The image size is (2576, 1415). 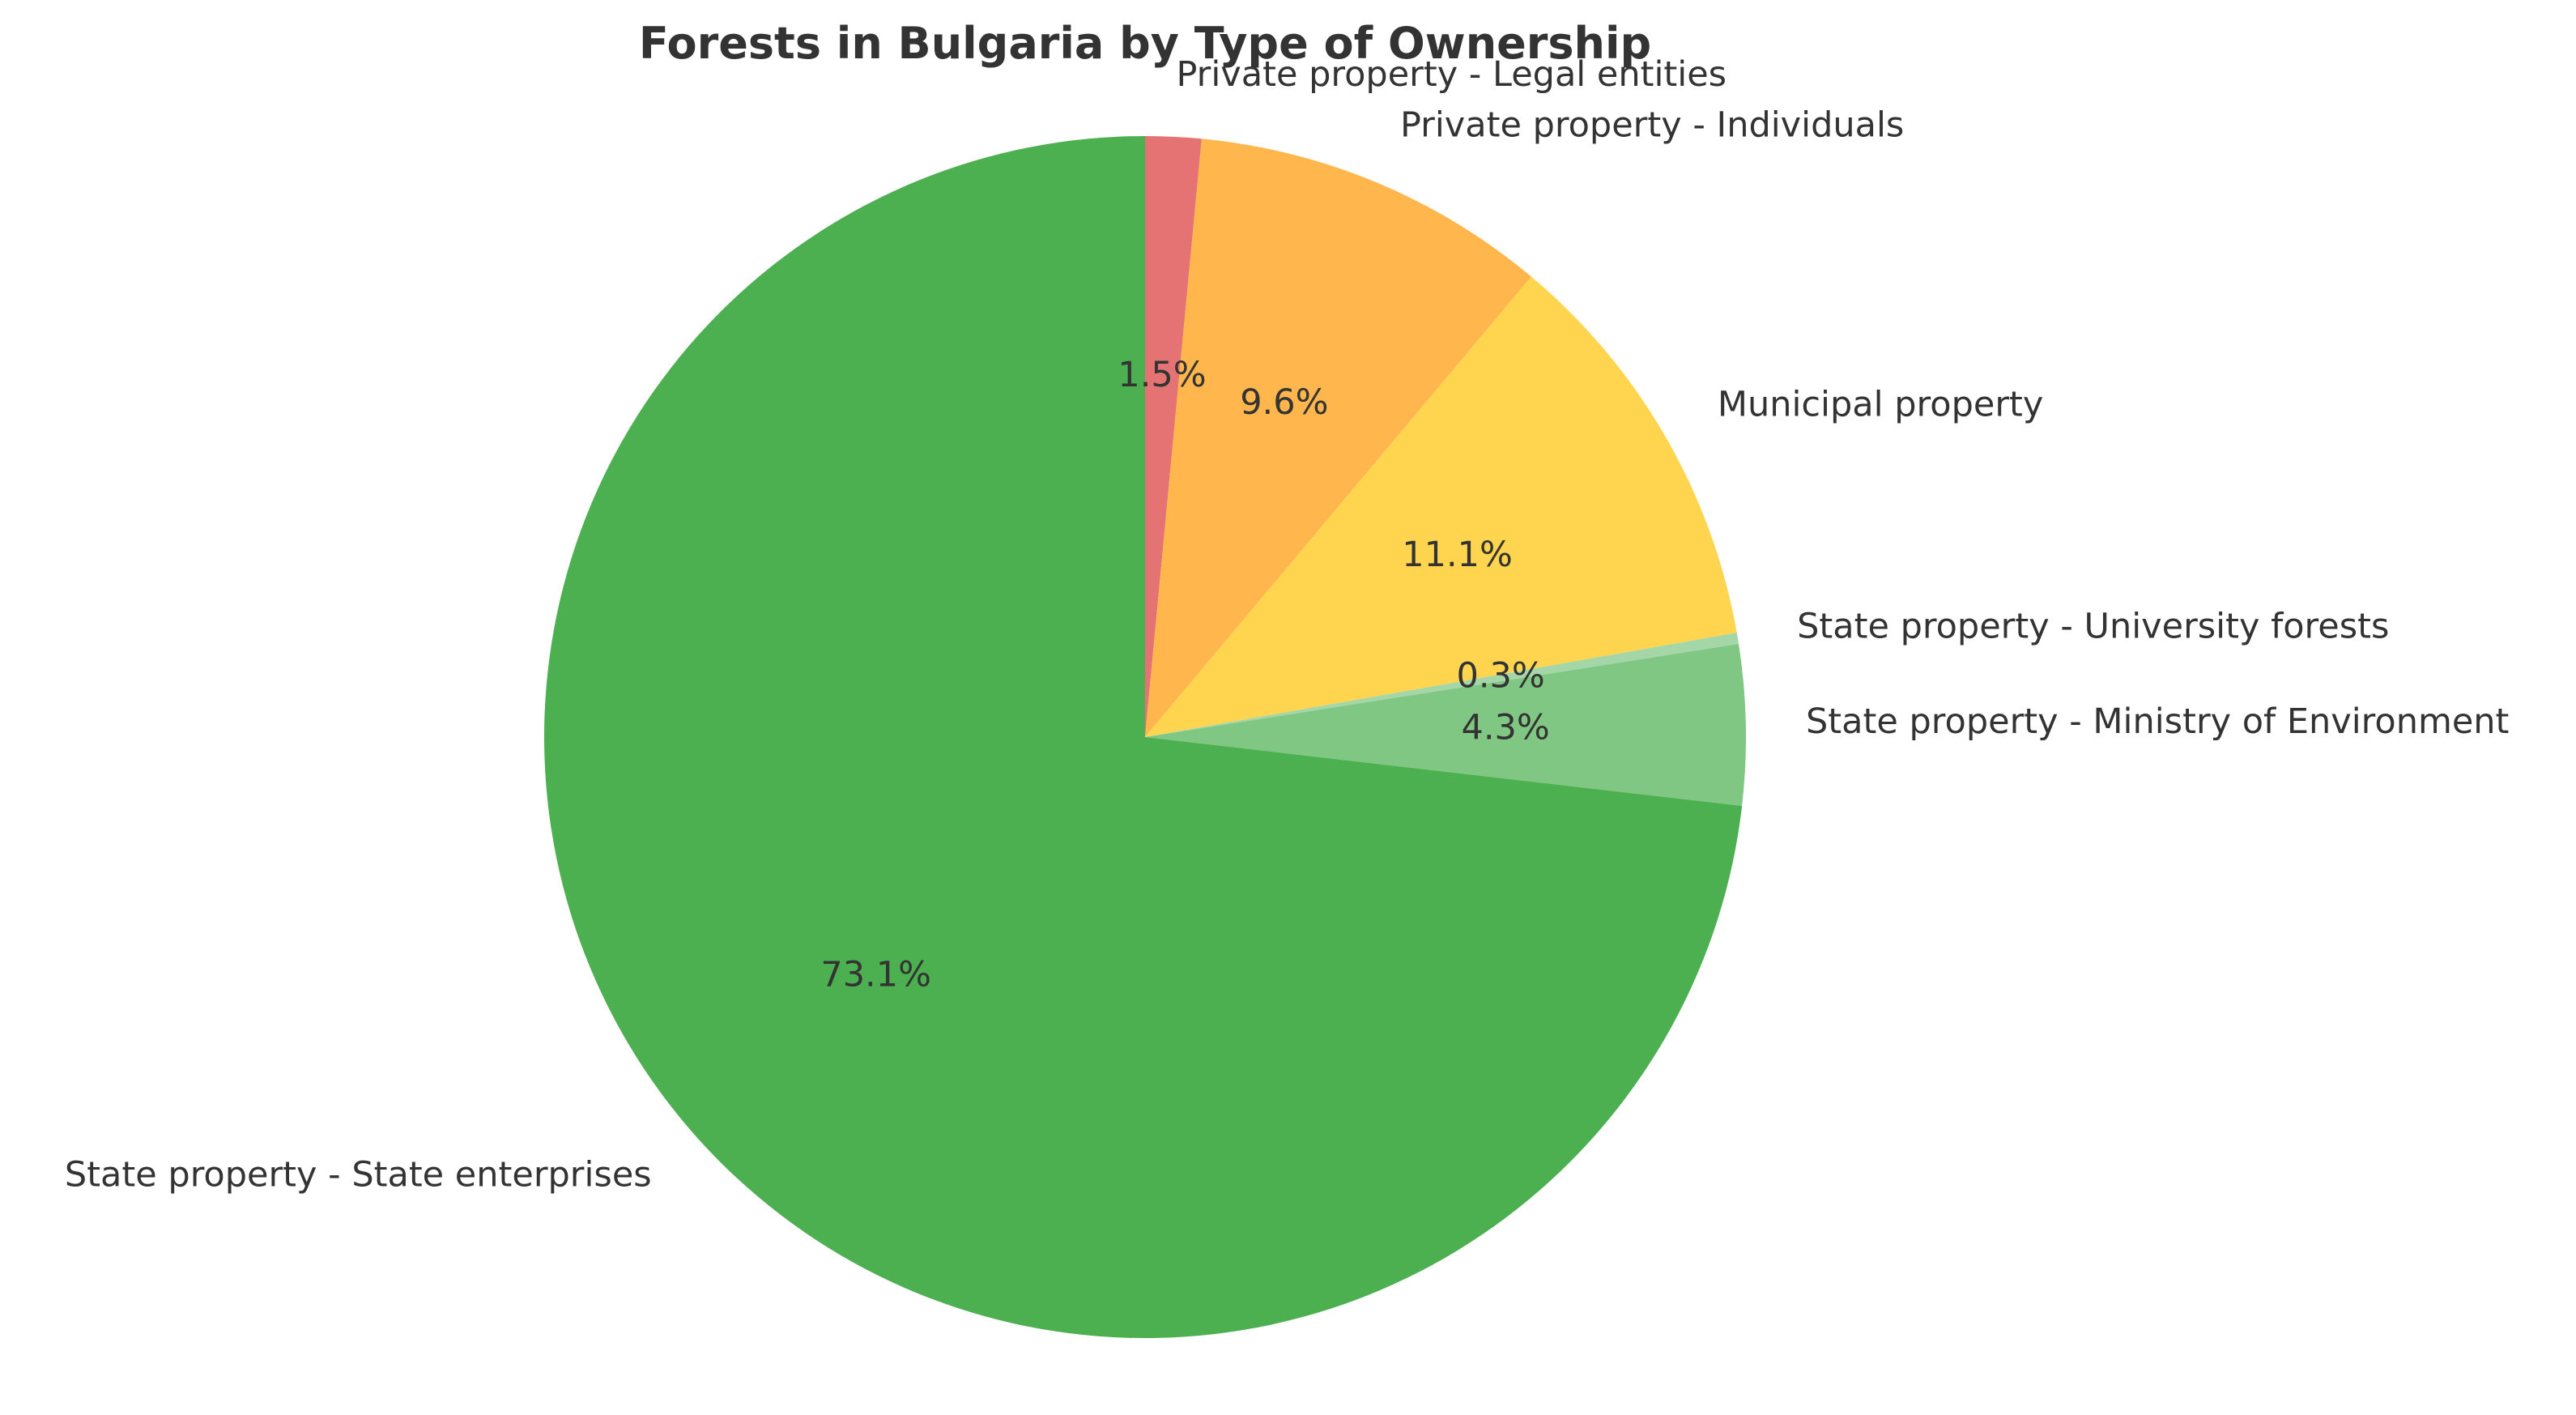 What do you see at coordinates (1880, 404) in the screenshot?
I see `slice-label: Municipal property` at bounding box center [1880, 404].